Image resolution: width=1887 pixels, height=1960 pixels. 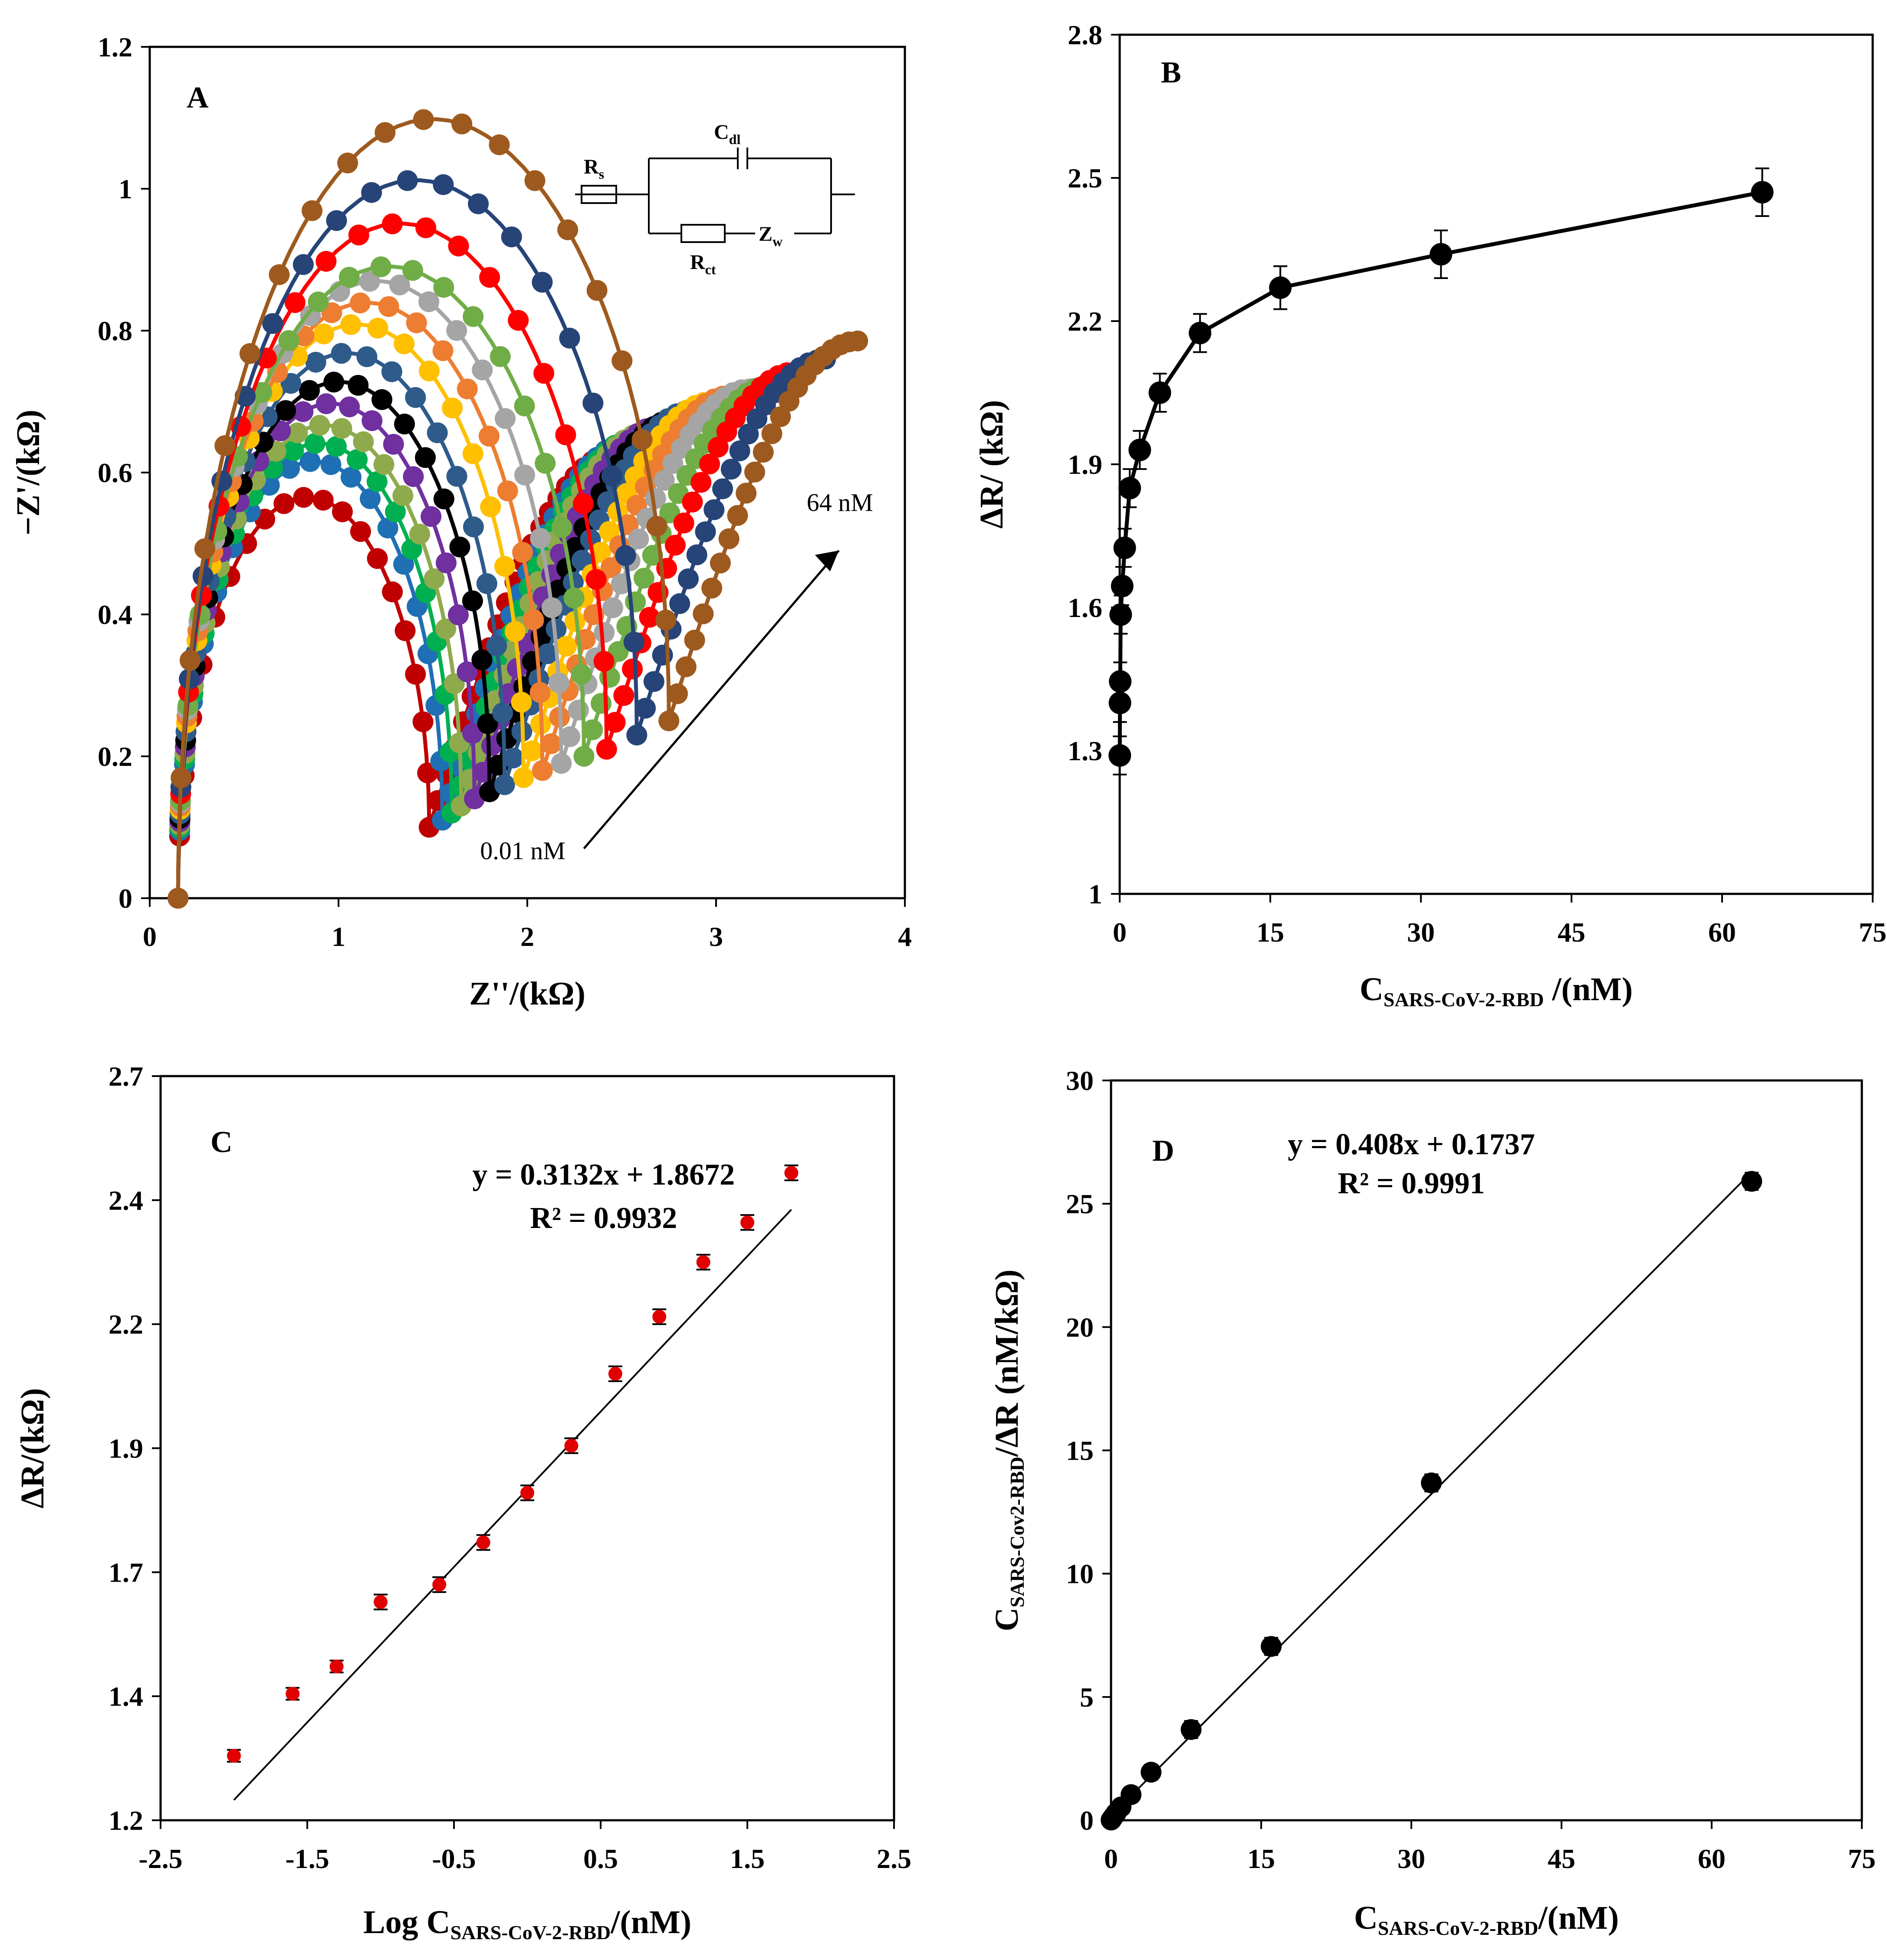 I want to click on x-tick-label: 75, so click(x=1862, y=1858).